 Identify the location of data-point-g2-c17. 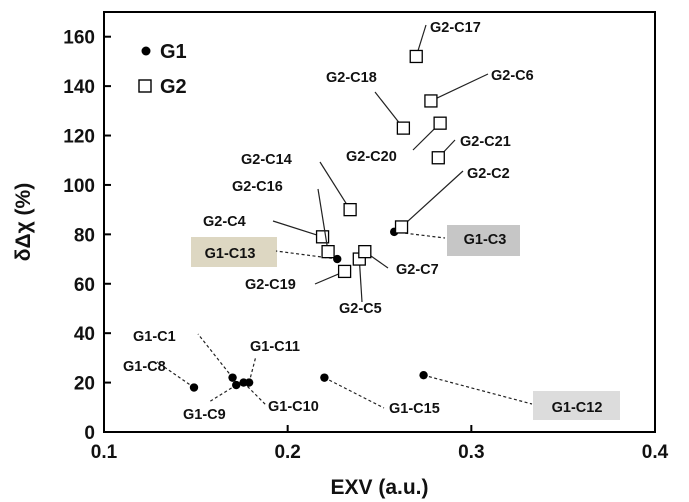
(416, 56).